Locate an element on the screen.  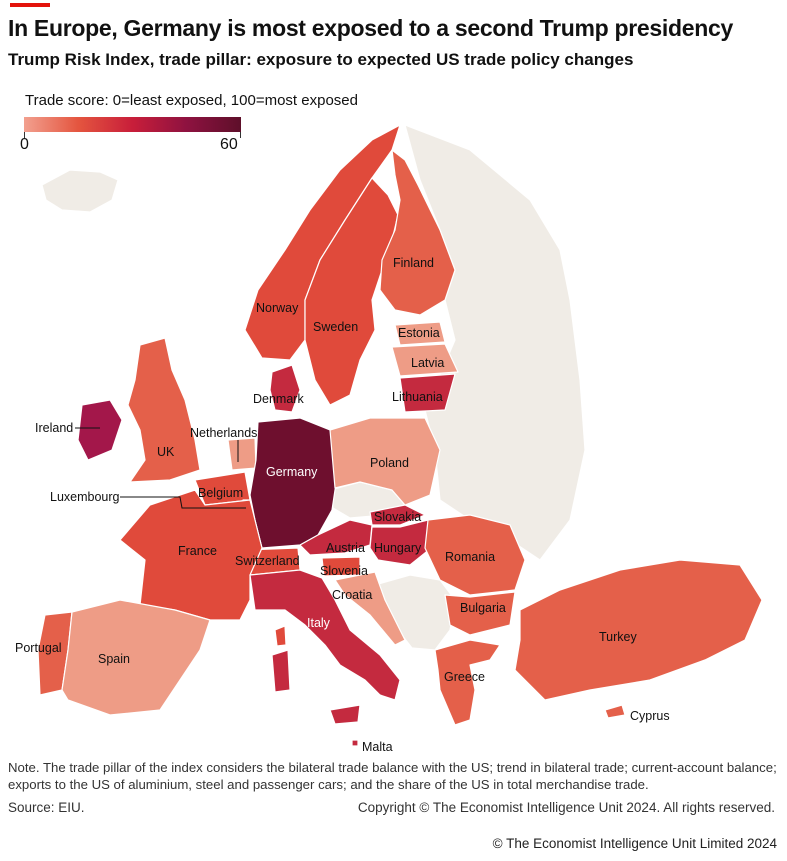
label-spain: Spain is located at coordinates (114, 659).